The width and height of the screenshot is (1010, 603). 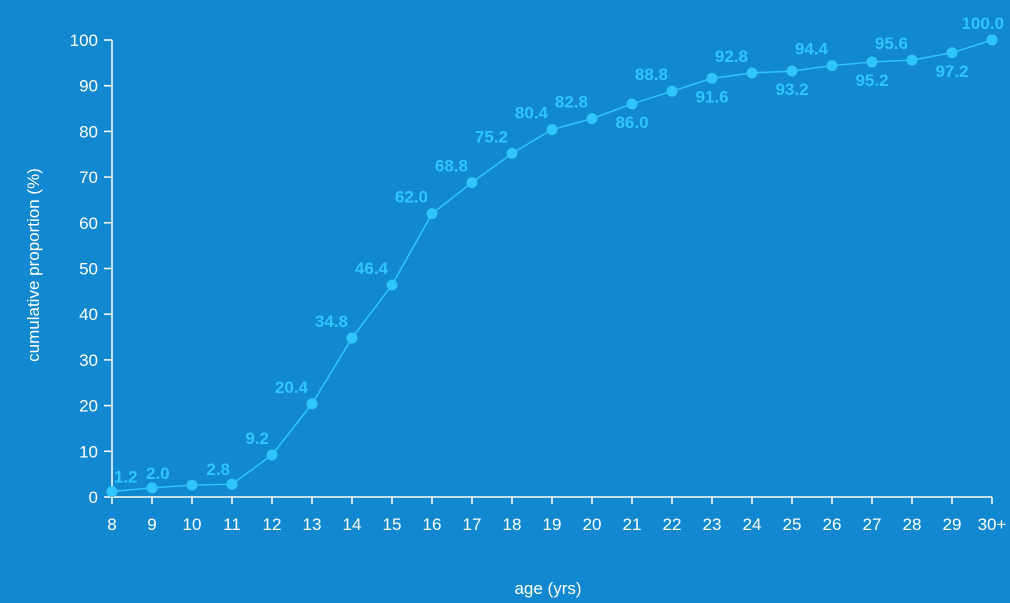 What do you see at coordinates (352, 524) in the screenshot?
I see `x-tick-label: 14` at bounding box center [352, 524].